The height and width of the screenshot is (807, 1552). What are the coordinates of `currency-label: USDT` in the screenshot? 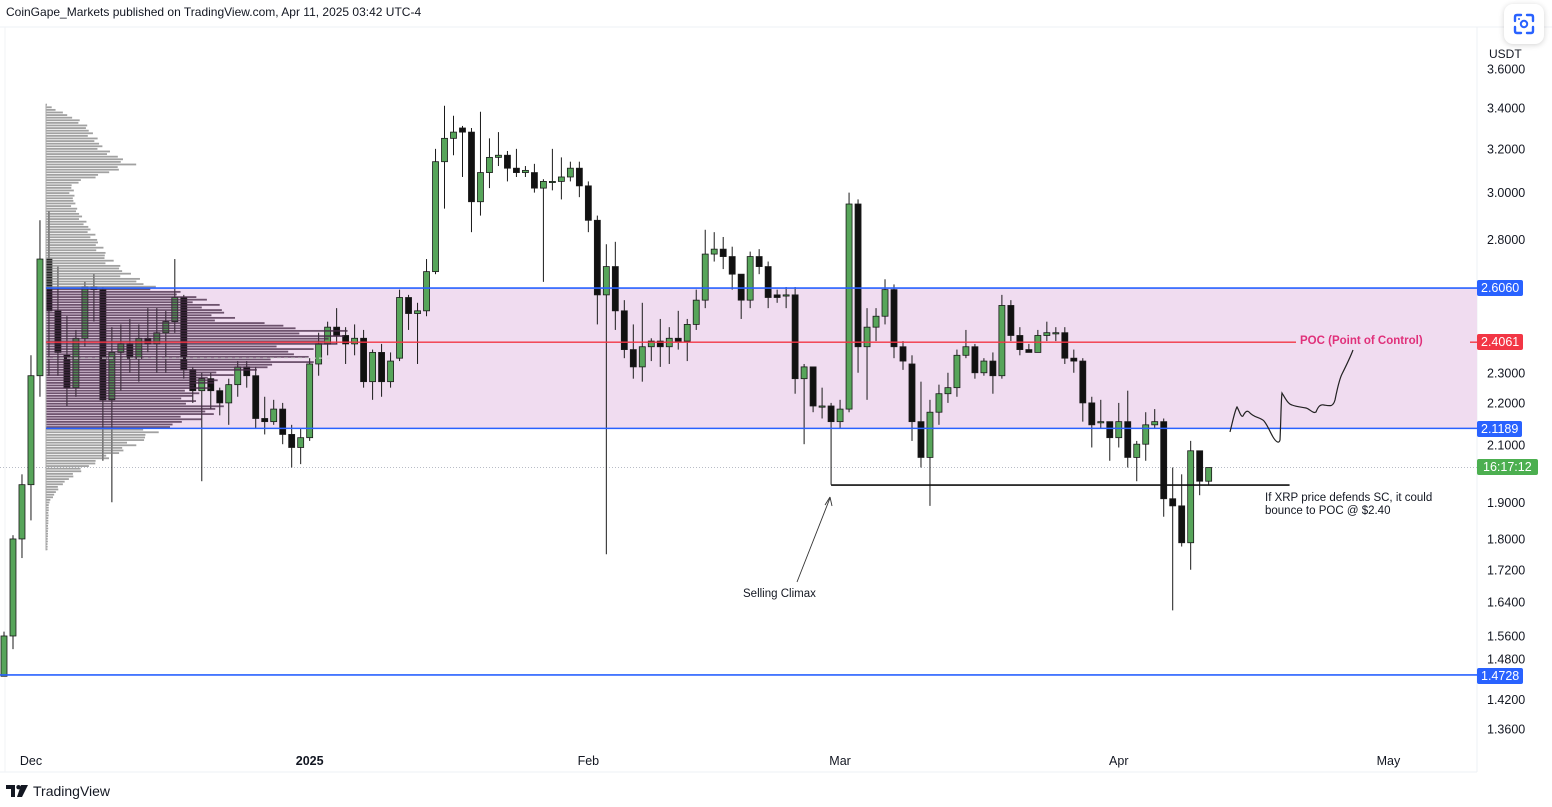 It's located at (1505, 54).